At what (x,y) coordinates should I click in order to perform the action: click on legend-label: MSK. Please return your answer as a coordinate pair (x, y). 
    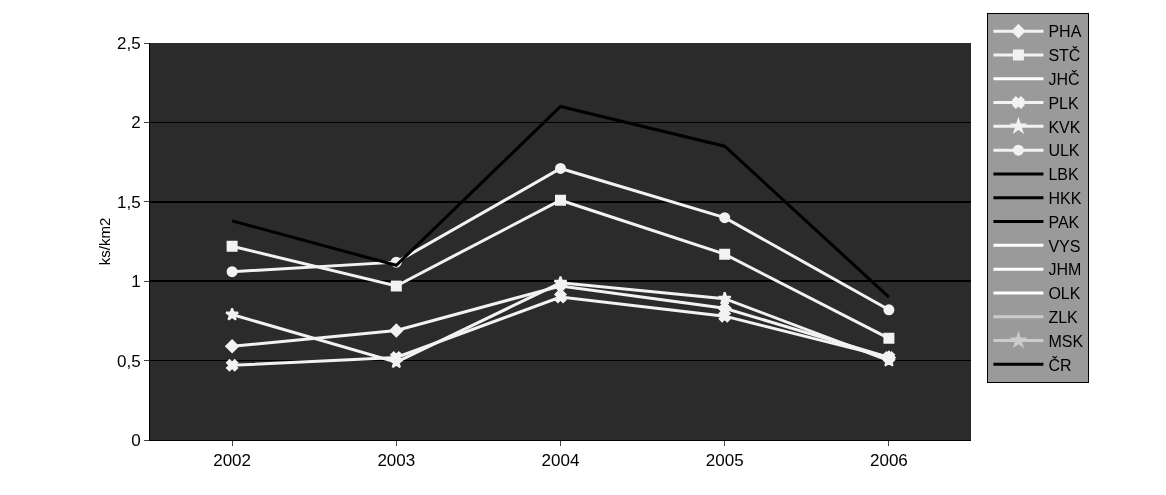
    Looking at the image, I should click on (1066, 341).